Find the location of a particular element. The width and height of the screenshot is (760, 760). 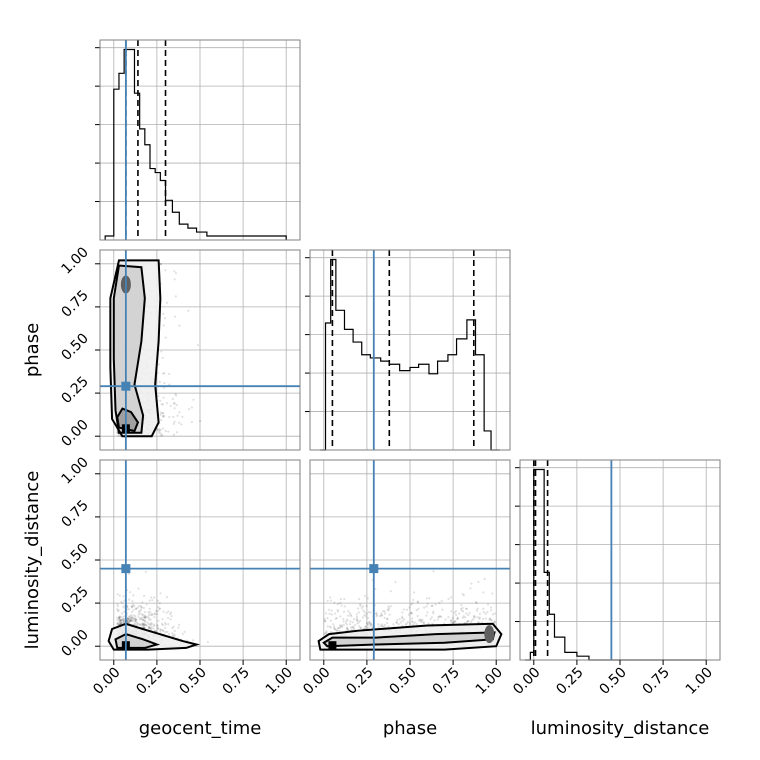

histogram-step-geocent_time is located at coordinates (195, 144).